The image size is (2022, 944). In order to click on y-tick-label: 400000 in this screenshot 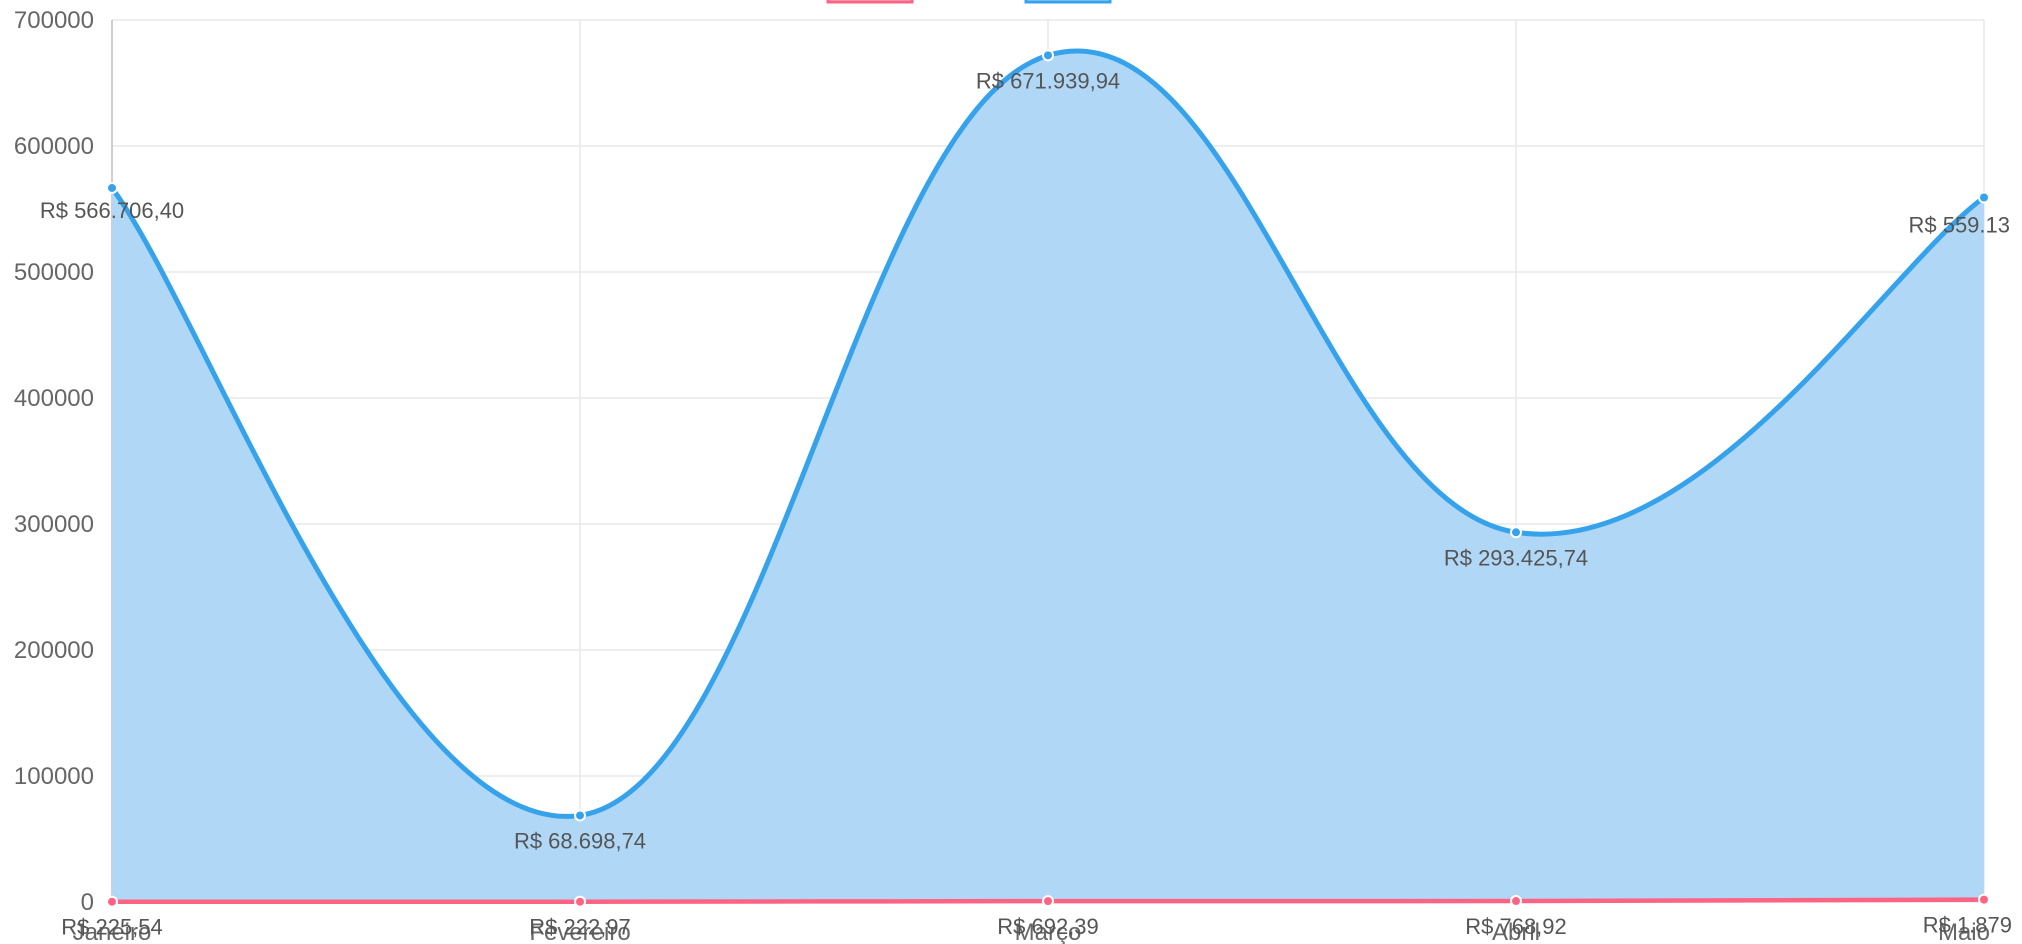, I will do `click(54, 398)`.